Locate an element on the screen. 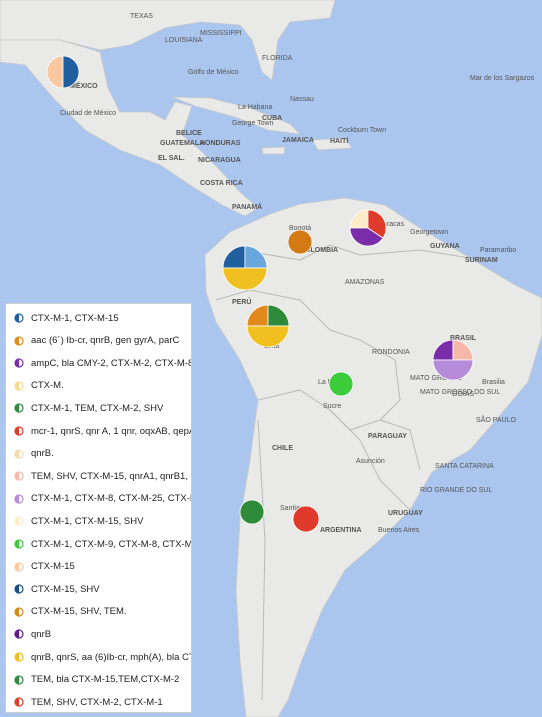 This screenshot has width=542, height=717. legend-item: qnrB. is located at coordinates (98, 454).